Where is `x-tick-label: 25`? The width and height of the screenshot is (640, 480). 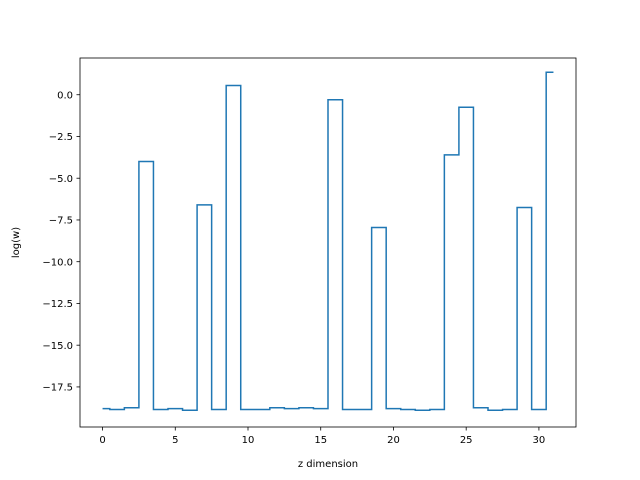 x-tick-label: 25 is located at coordinates (466, 440).